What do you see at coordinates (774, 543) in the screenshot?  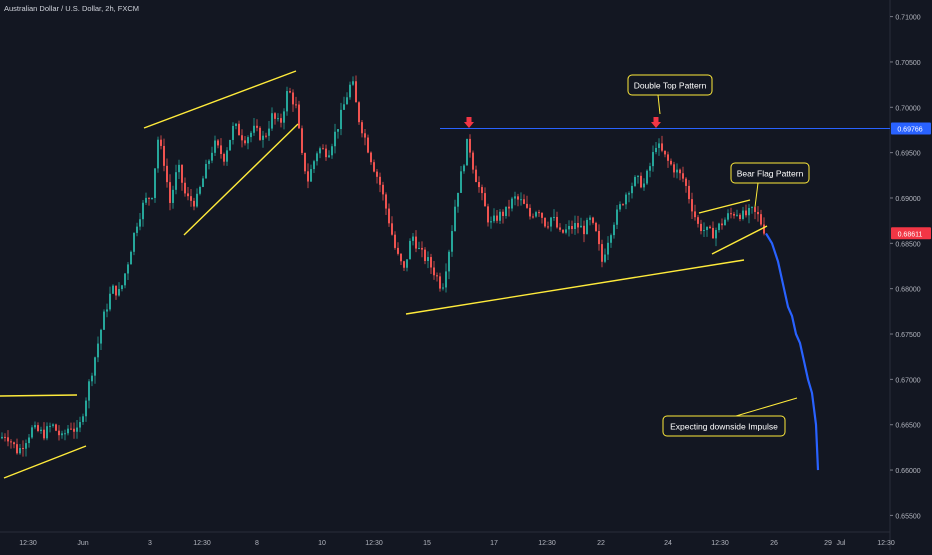 I see `x-tick-label: 26` at bounding box center [774, 543].